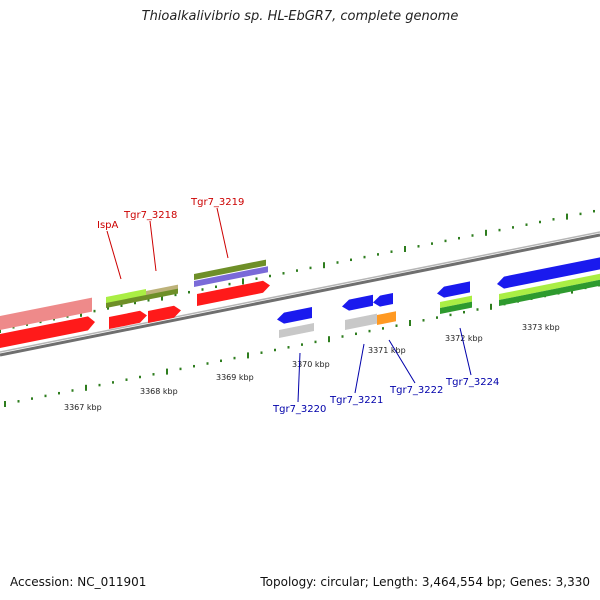  I want to click on gene-label-forward: Tgr7_3218, so click(150, 215).